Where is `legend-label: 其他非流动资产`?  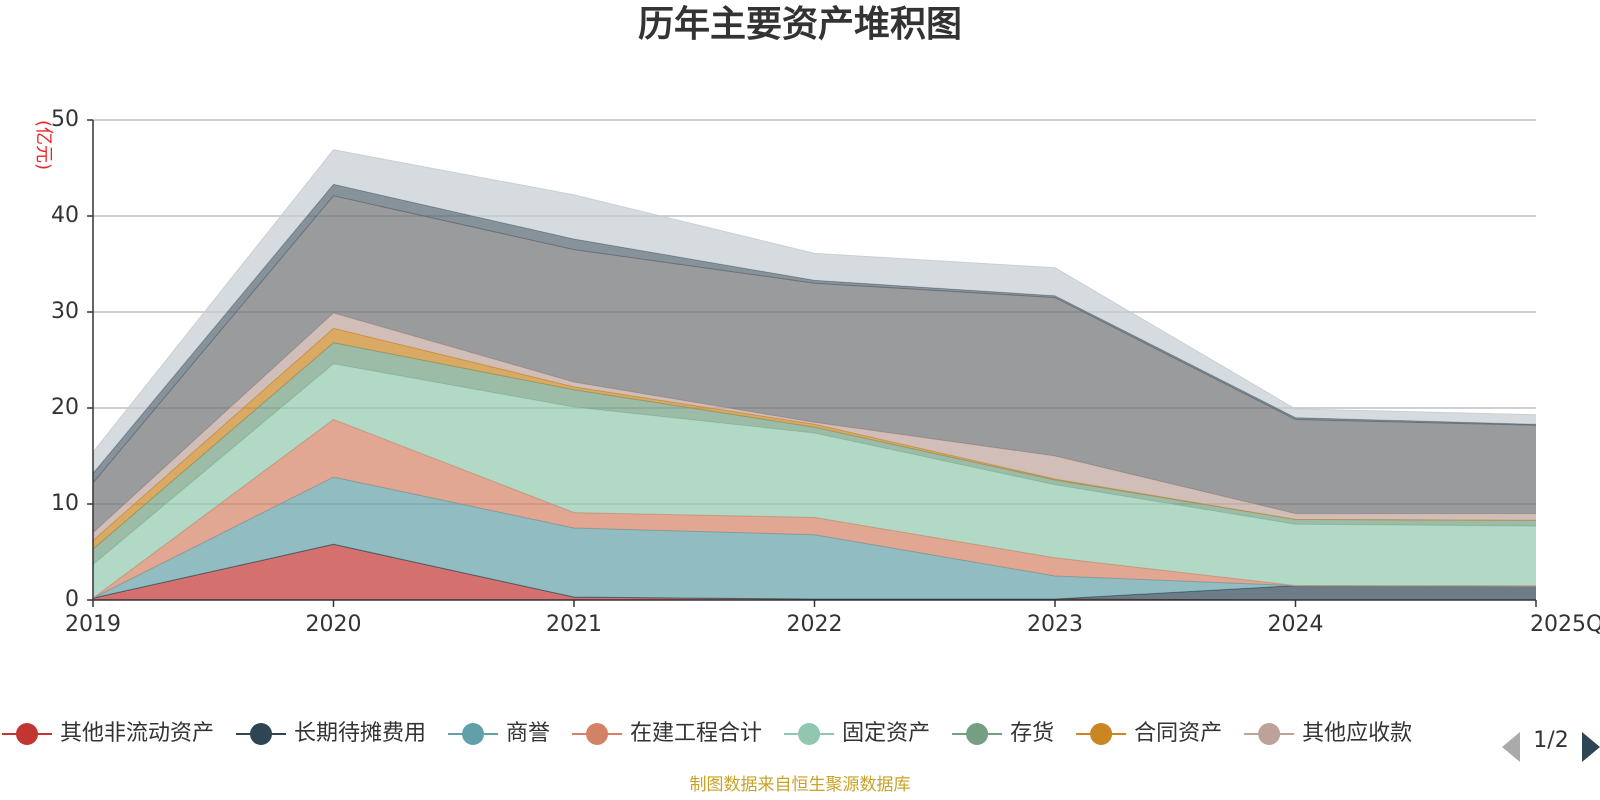 legend-label: 其他非流动资产 is located at coordinates (137, 733).